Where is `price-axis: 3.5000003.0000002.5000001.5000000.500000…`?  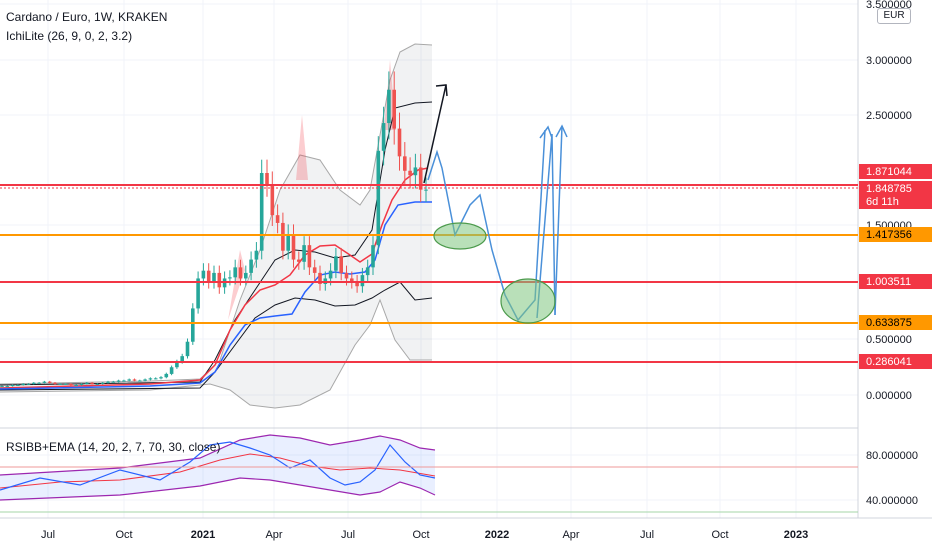 price-axis: 3.5000003.0000002.5000001.5000000.500000… is located at coordinates (895, 253).